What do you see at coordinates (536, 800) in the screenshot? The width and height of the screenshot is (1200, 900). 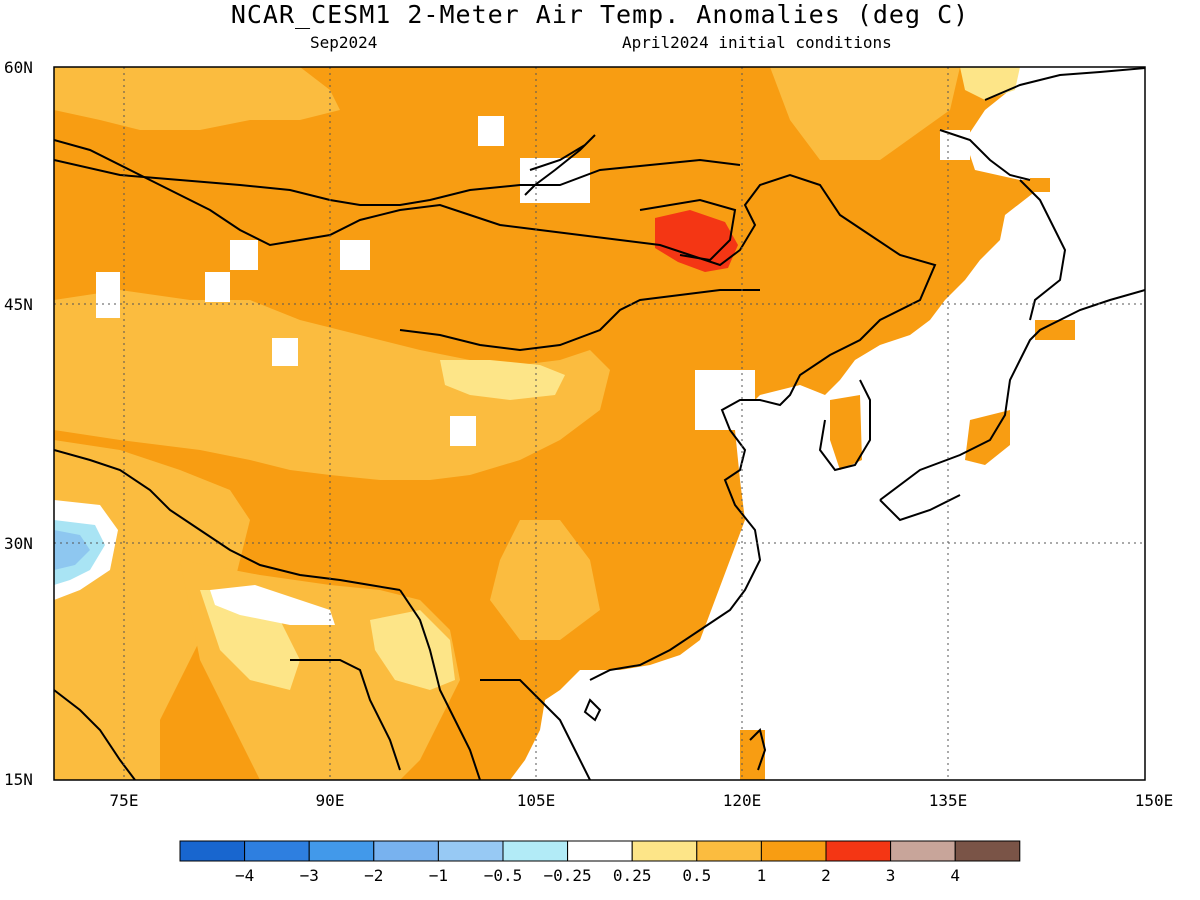 I see `lon-label: 105E` at bounding box center [536, 800].